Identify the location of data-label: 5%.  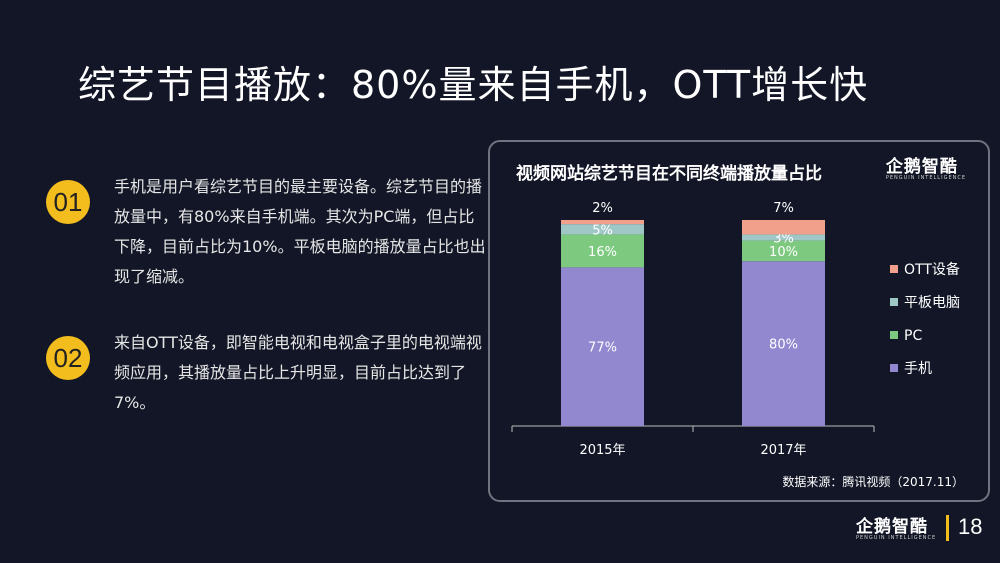
(602, 230).